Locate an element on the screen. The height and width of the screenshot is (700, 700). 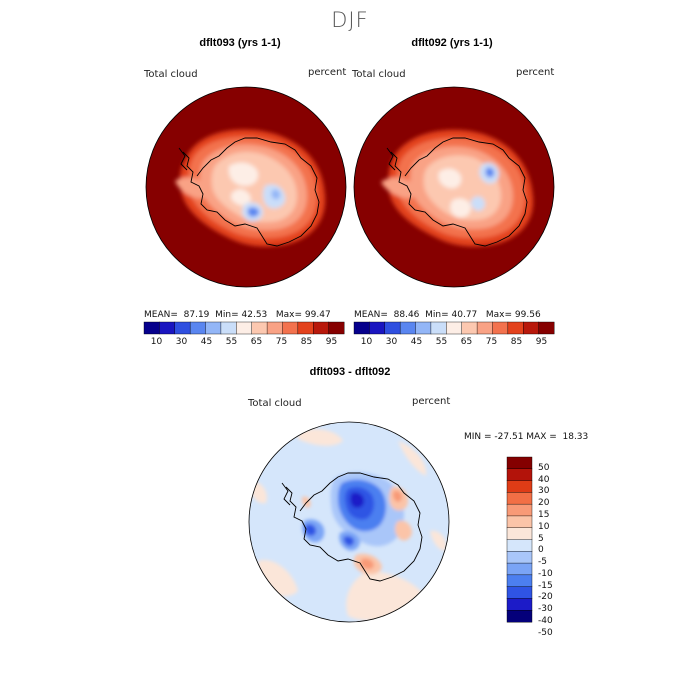
panel-1-map-border is located at coordinates (246, 187).